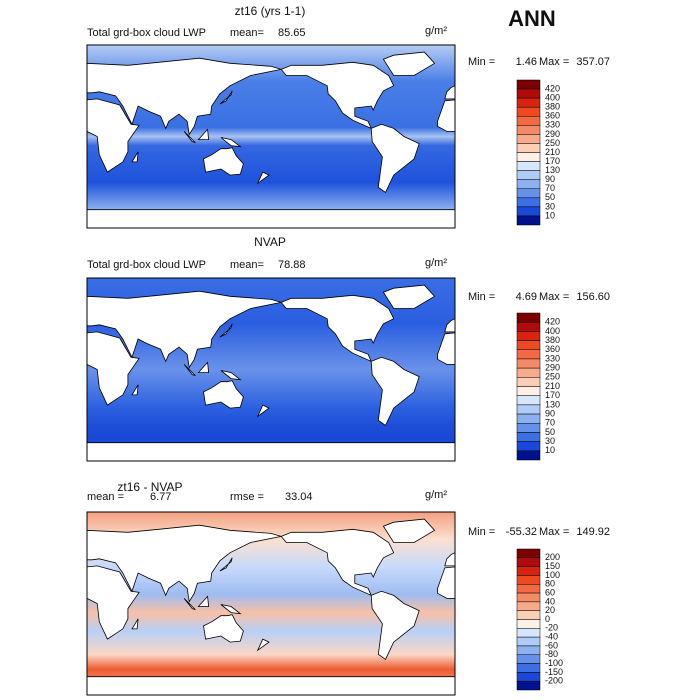 Image resolution: width=700 pixels, height=700 pixels. Describe the element at coordinates (160, 497) in the screenshot. I see `stat-value: 6.77` at that location.